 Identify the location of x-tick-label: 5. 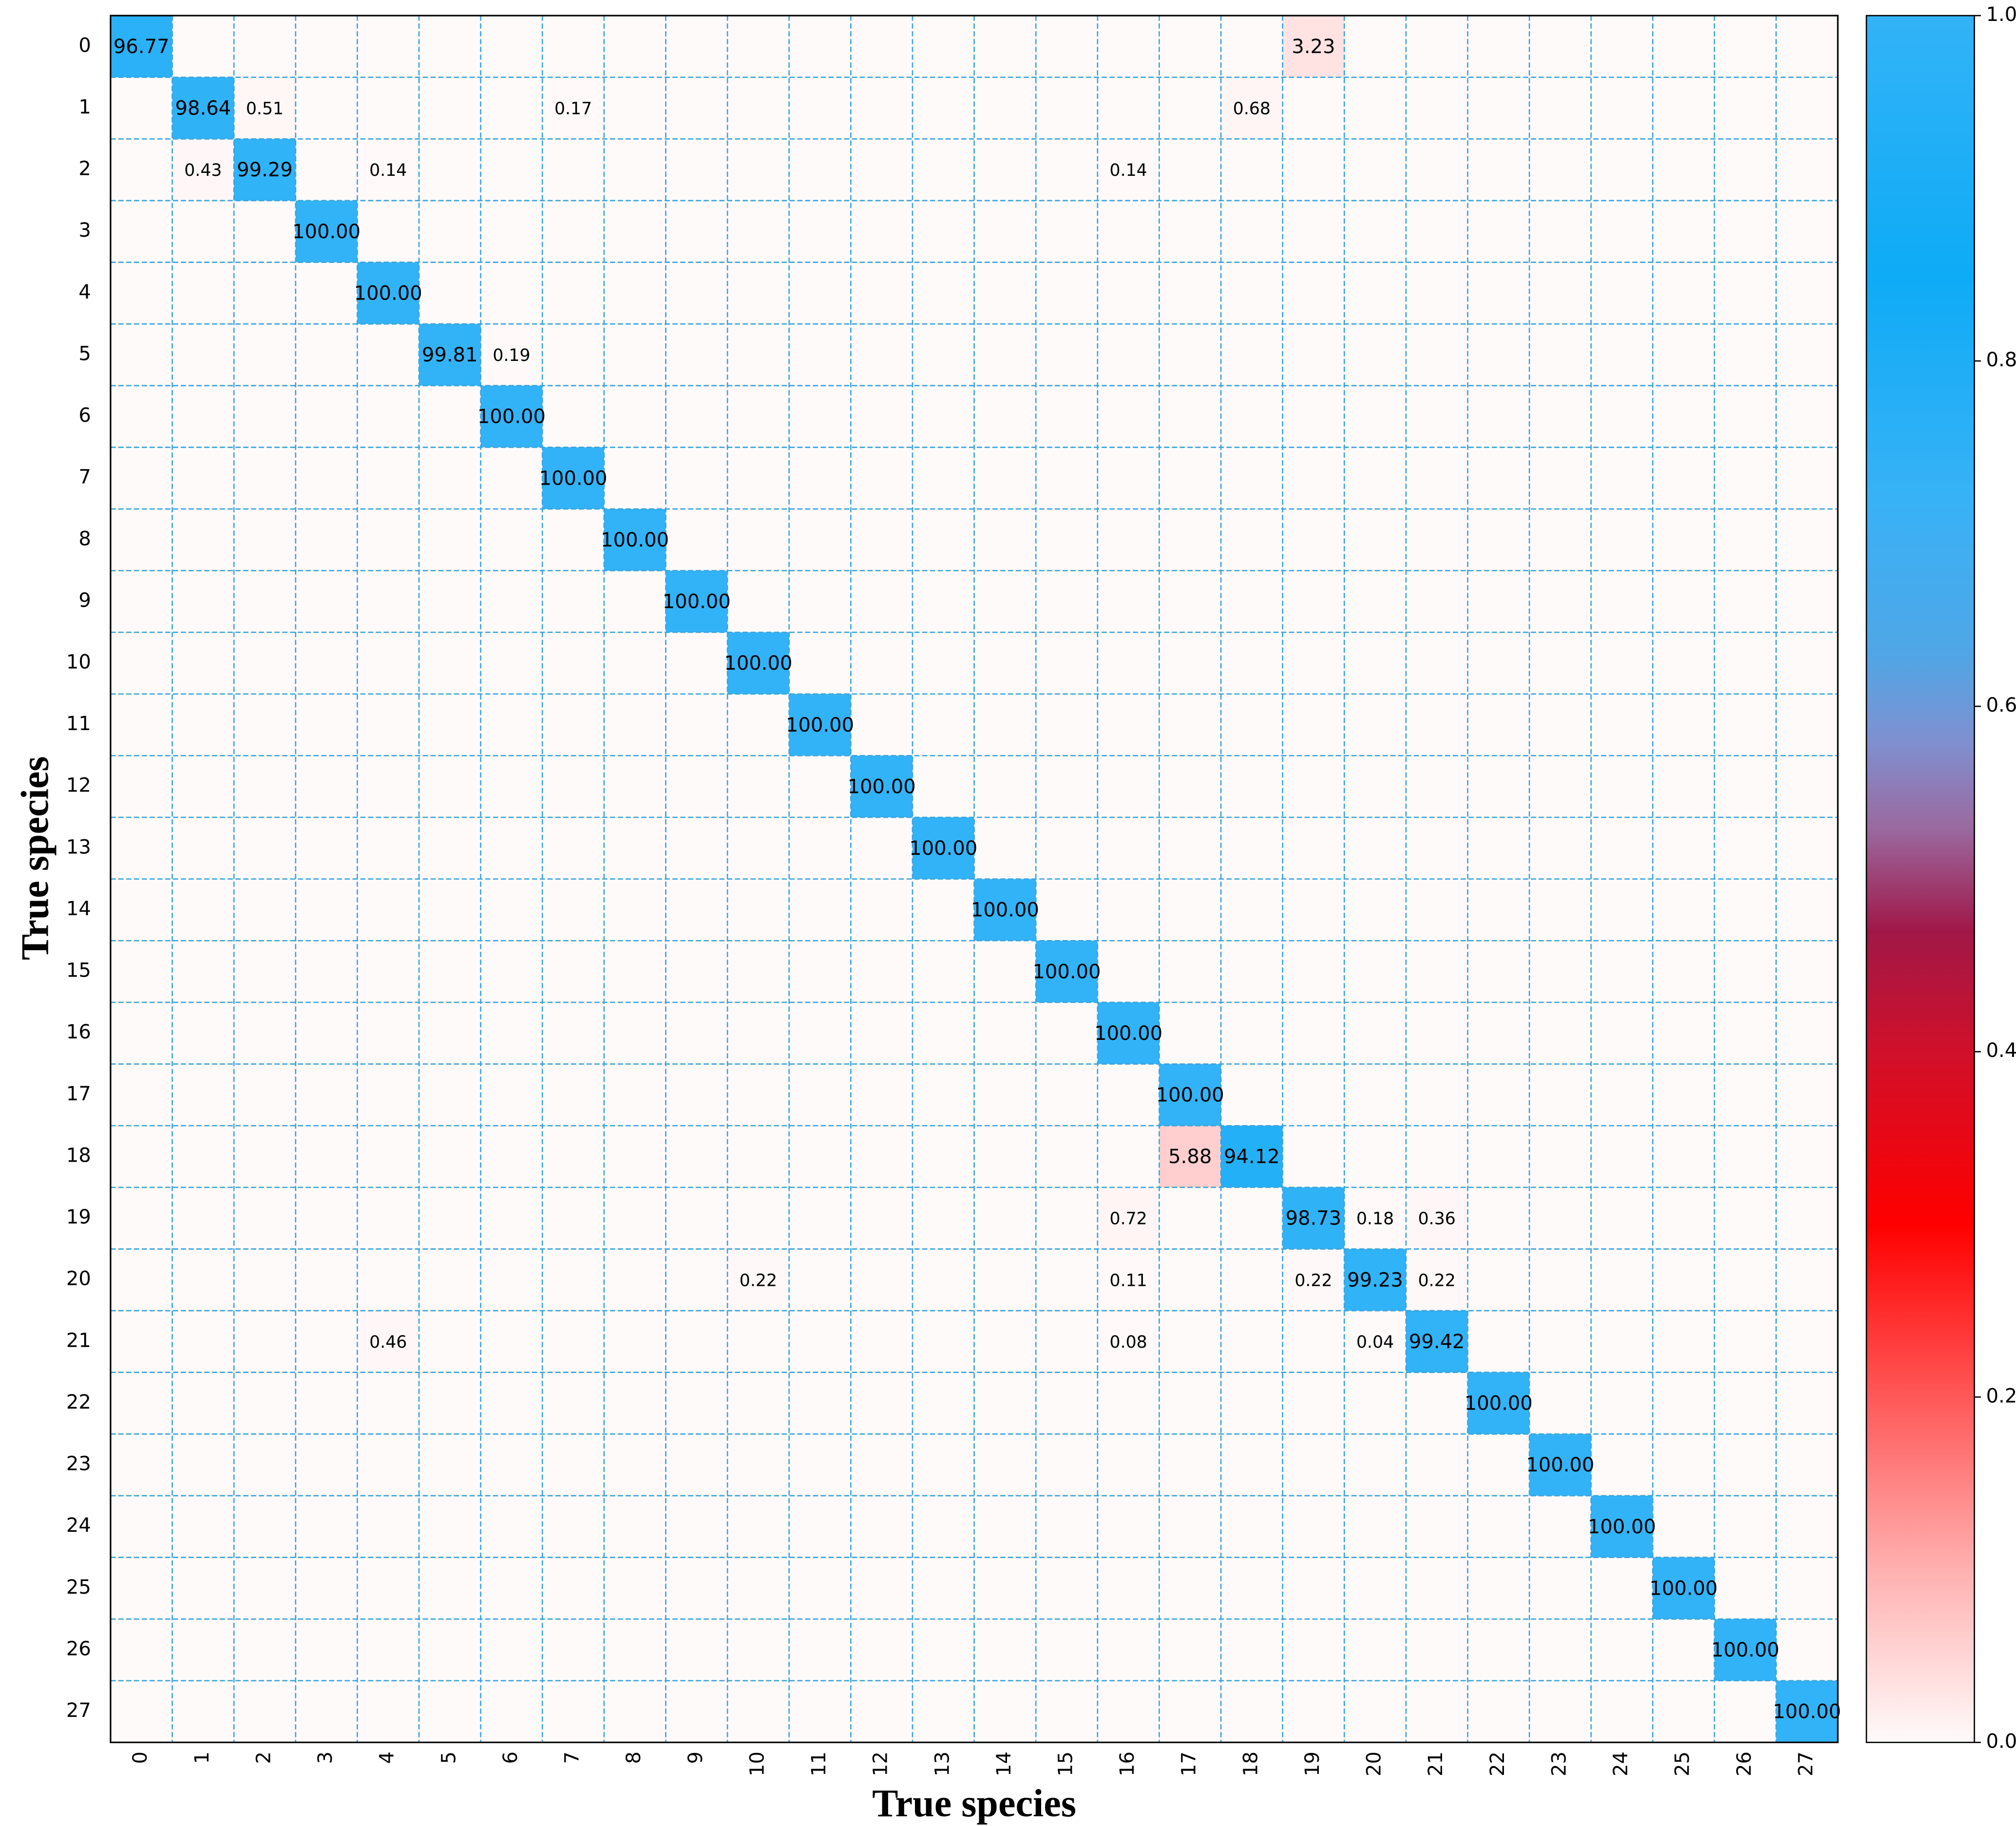
(449, 1758).